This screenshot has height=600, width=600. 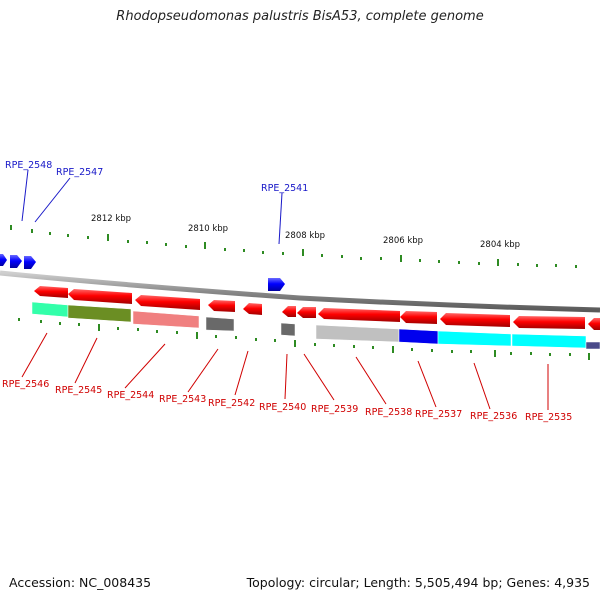 What do you see at coordinates (28, 165) in the screenshot?
I see `gene-label: RPE_2548` at bounding box center [28, 165].